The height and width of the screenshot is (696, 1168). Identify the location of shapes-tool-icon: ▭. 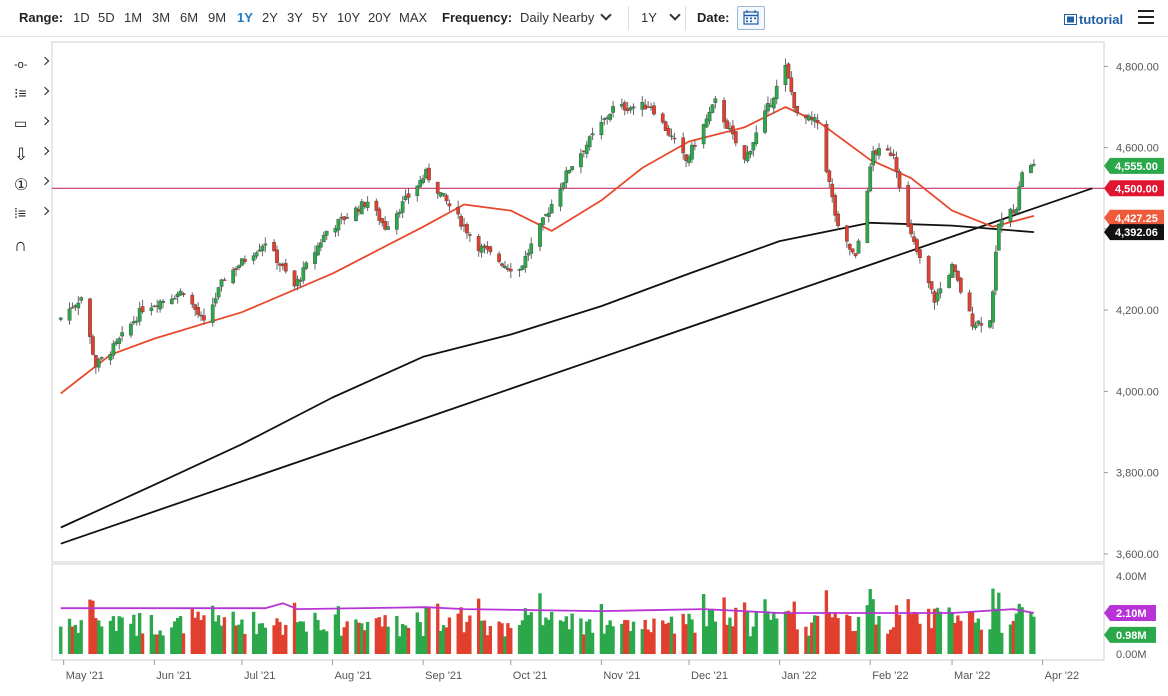
(21, 123).